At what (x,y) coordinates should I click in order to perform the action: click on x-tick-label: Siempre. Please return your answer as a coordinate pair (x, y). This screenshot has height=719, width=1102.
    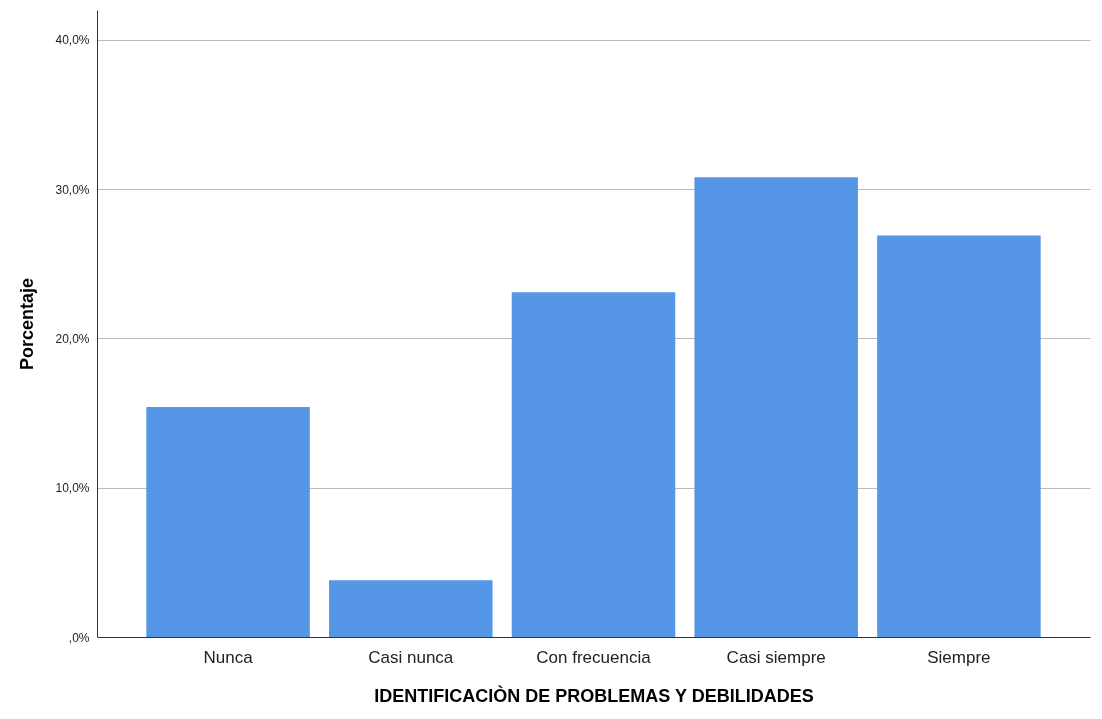
    Looking at the image, I should click on (959, 657).